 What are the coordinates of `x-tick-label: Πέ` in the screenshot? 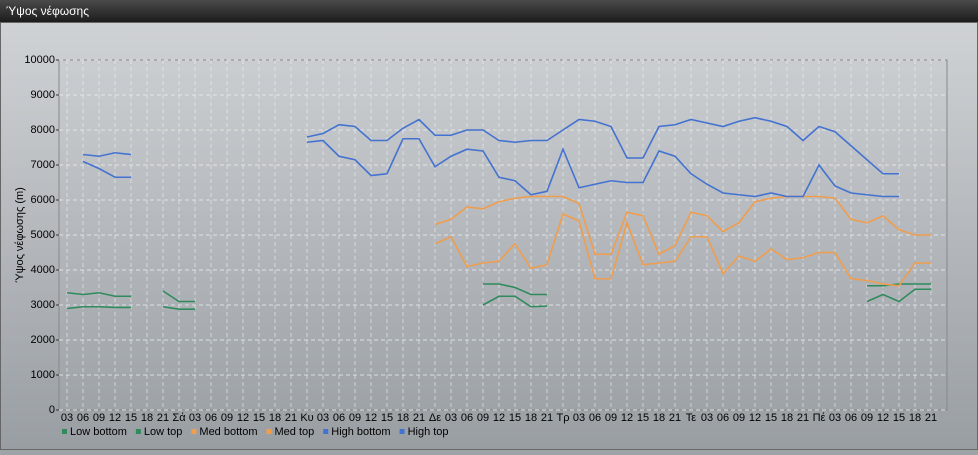 It's located at (819, 418).